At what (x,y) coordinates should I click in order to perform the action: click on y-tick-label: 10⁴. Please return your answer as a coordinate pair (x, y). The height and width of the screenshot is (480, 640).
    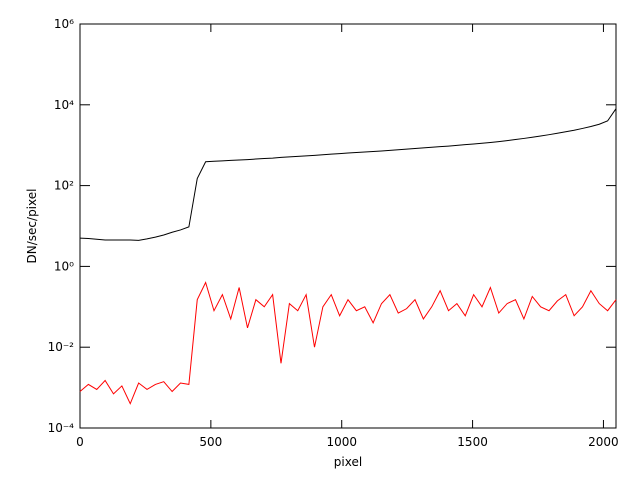
    Looking at the image, I should click on (64, 105).